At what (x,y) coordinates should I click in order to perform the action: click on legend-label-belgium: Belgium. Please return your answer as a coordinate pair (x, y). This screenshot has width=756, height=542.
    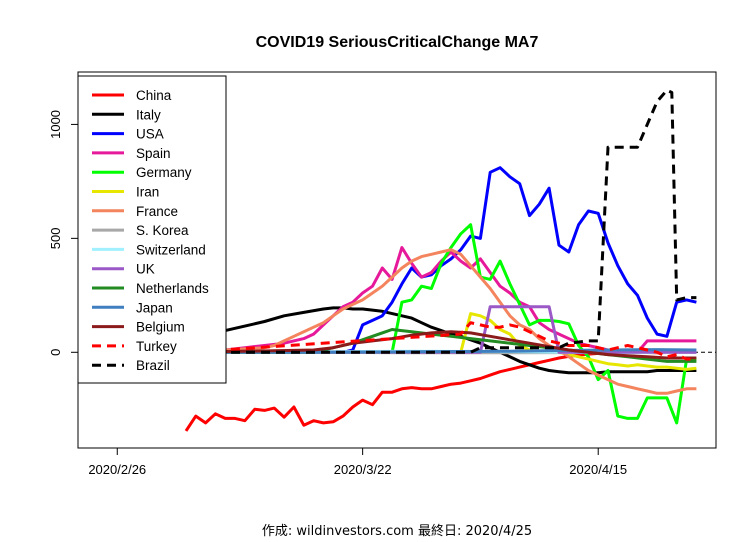
    Looking at the image, I should click on (160, 327).